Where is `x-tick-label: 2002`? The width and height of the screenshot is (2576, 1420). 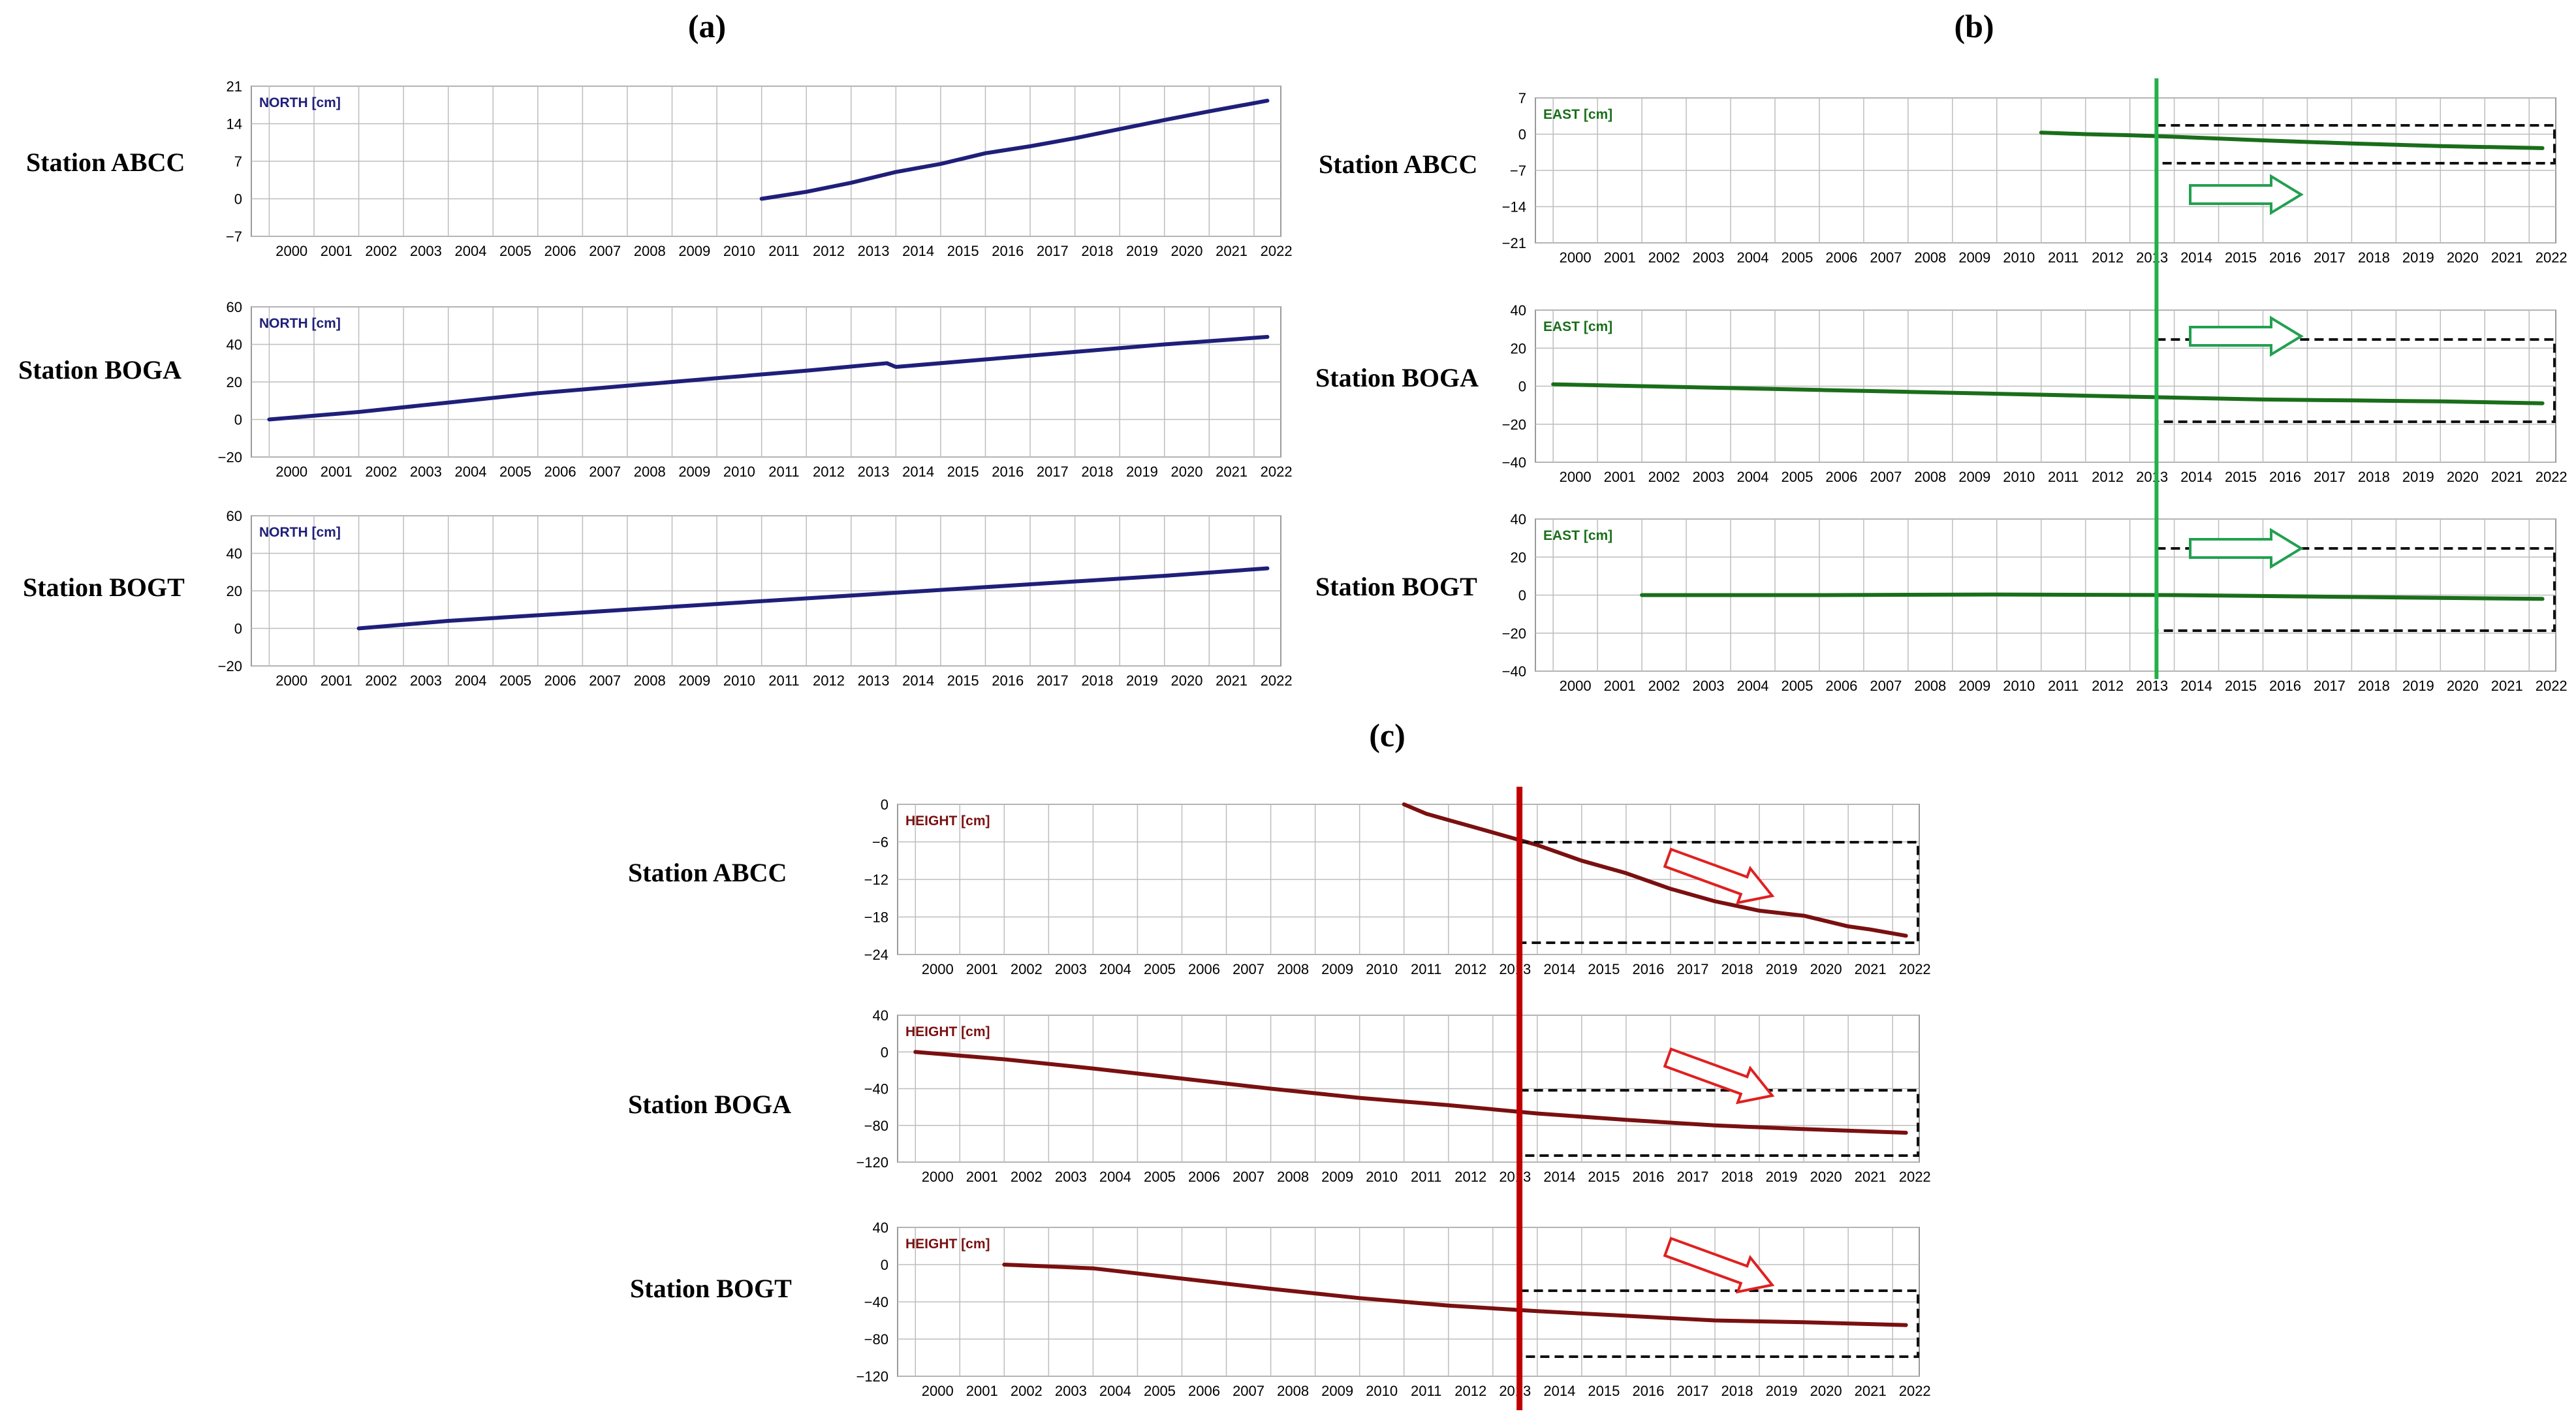
x-tick-label: 2002 is located at coordinates (1664, 686).